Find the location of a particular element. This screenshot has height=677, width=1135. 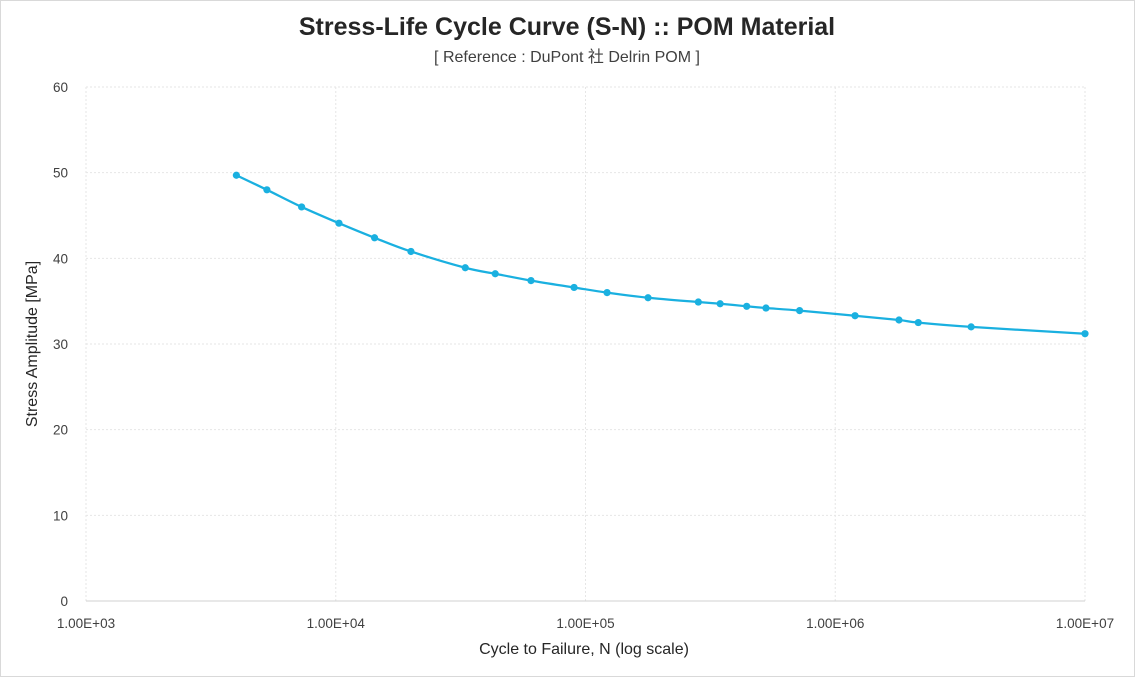

x-tick-label: 1.00E+04 is located at coordinates (336, 623).